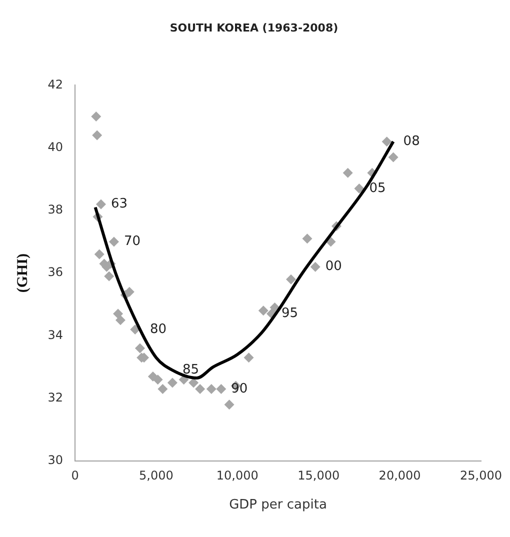 The image size is (510, 537). I want to click on annotation: 00, so click(333, 266).